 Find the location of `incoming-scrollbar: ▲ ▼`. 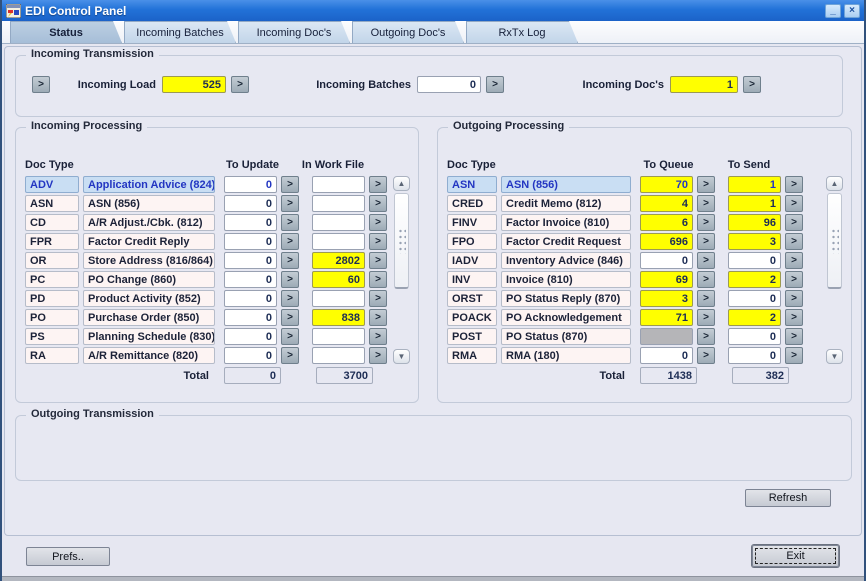

incoming-scrollbar: ▲ ▼ is located at coordinates (401, 270).